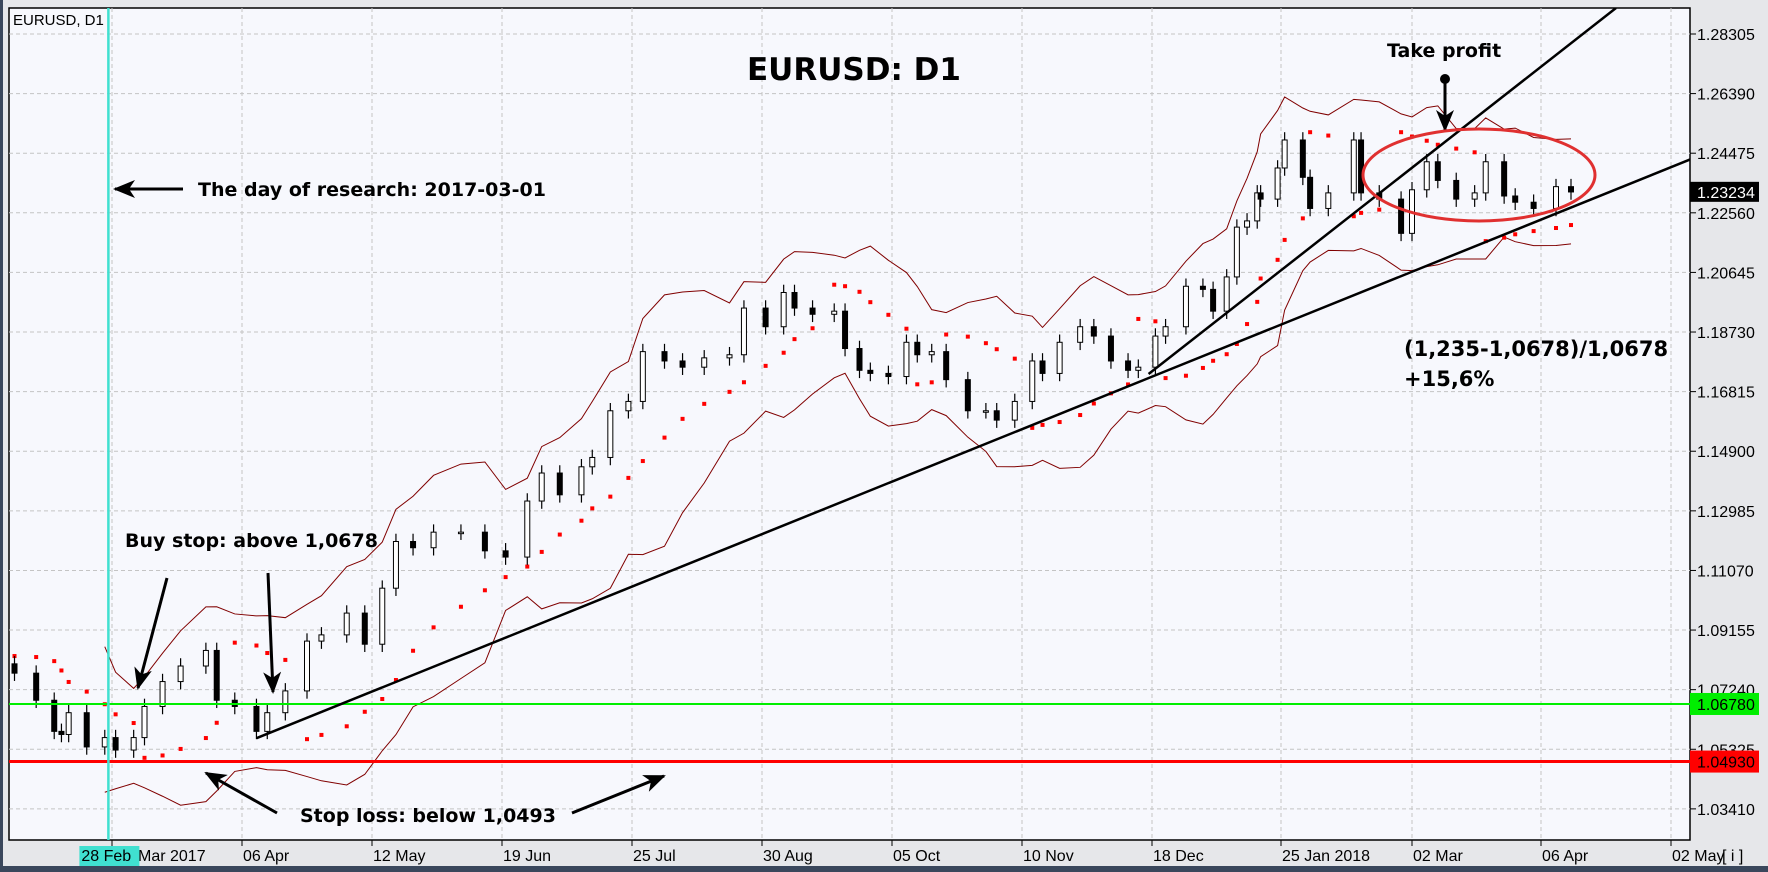  What do you see at coordinates (1724, 703) in the screenshot?
I see `level-price-box` at bounding box center [1724, 703].